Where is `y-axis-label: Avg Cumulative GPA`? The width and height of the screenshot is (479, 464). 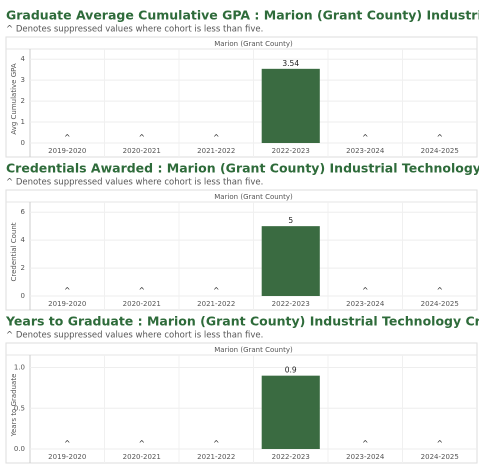 y-axis-label: Avg Cumulative GPA is located at coordinates (14, 99).